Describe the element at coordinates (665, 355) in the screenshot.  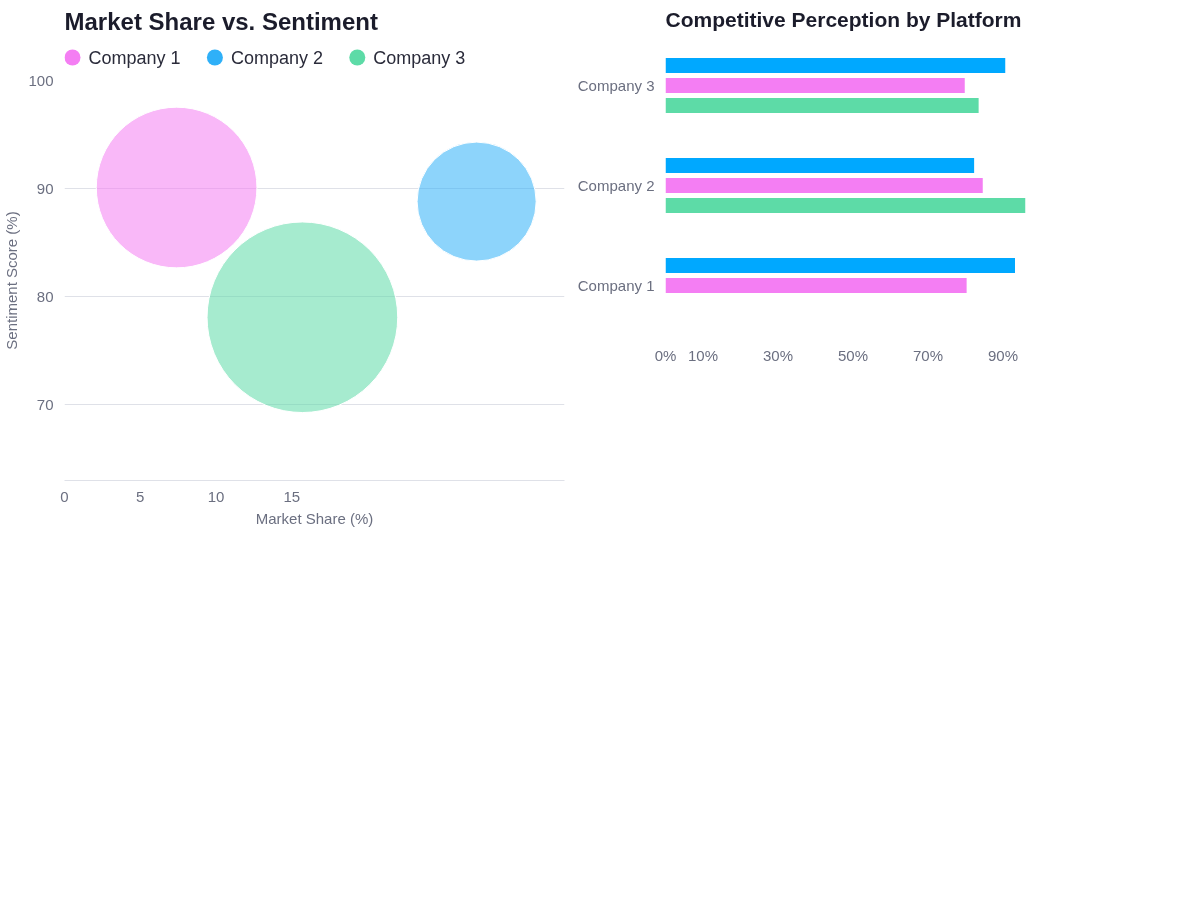
I see `x-tick-label: 0%` at that location.